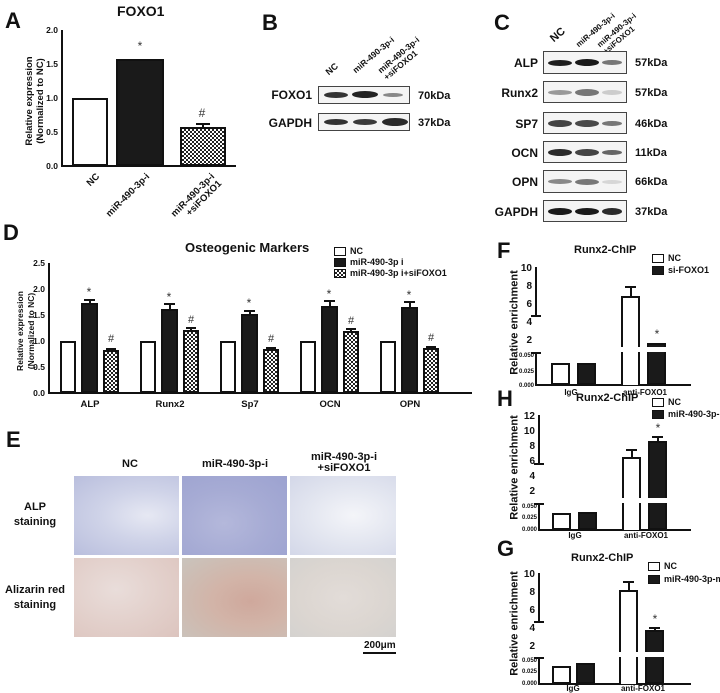 This screenshot has width=720, height=693. I want to click on blot-sp7, so click(585, 123).